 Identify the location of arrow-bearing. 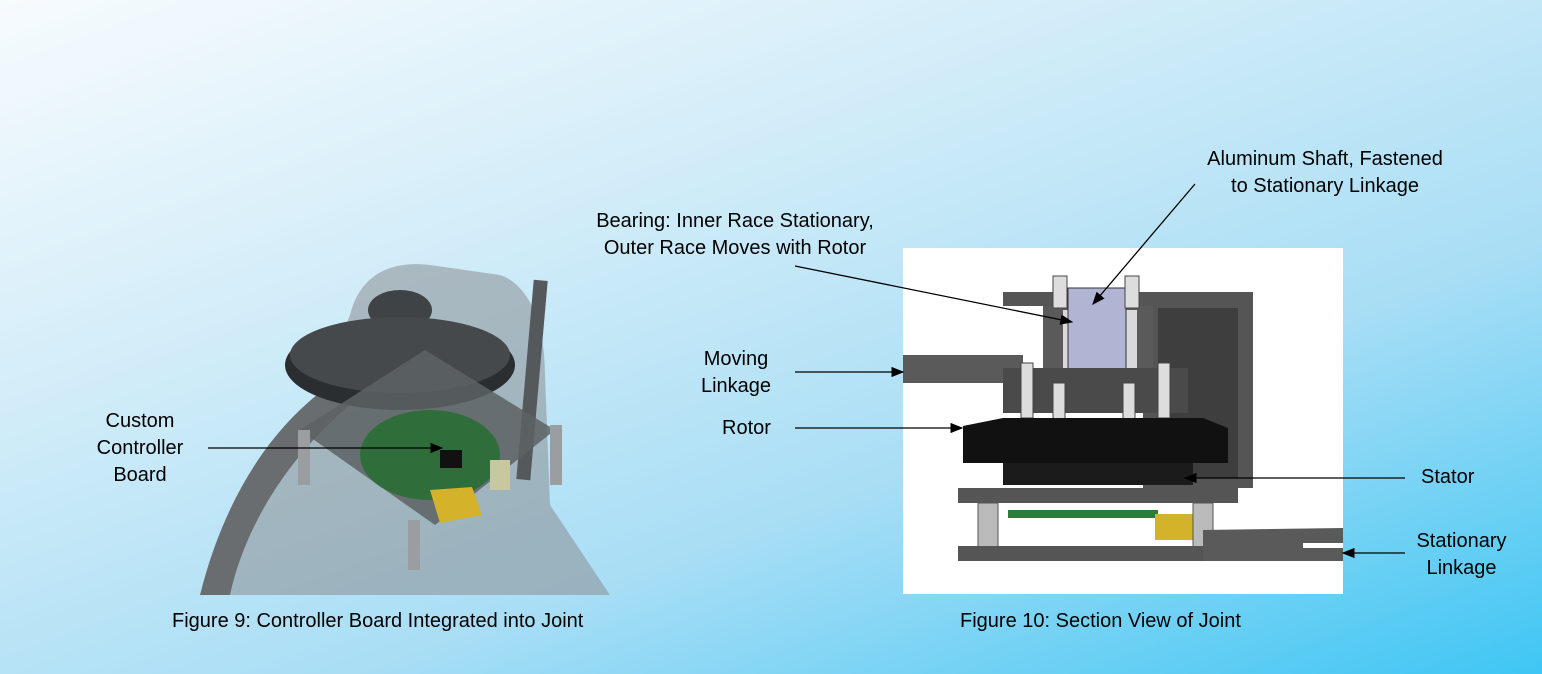
(934, 295).